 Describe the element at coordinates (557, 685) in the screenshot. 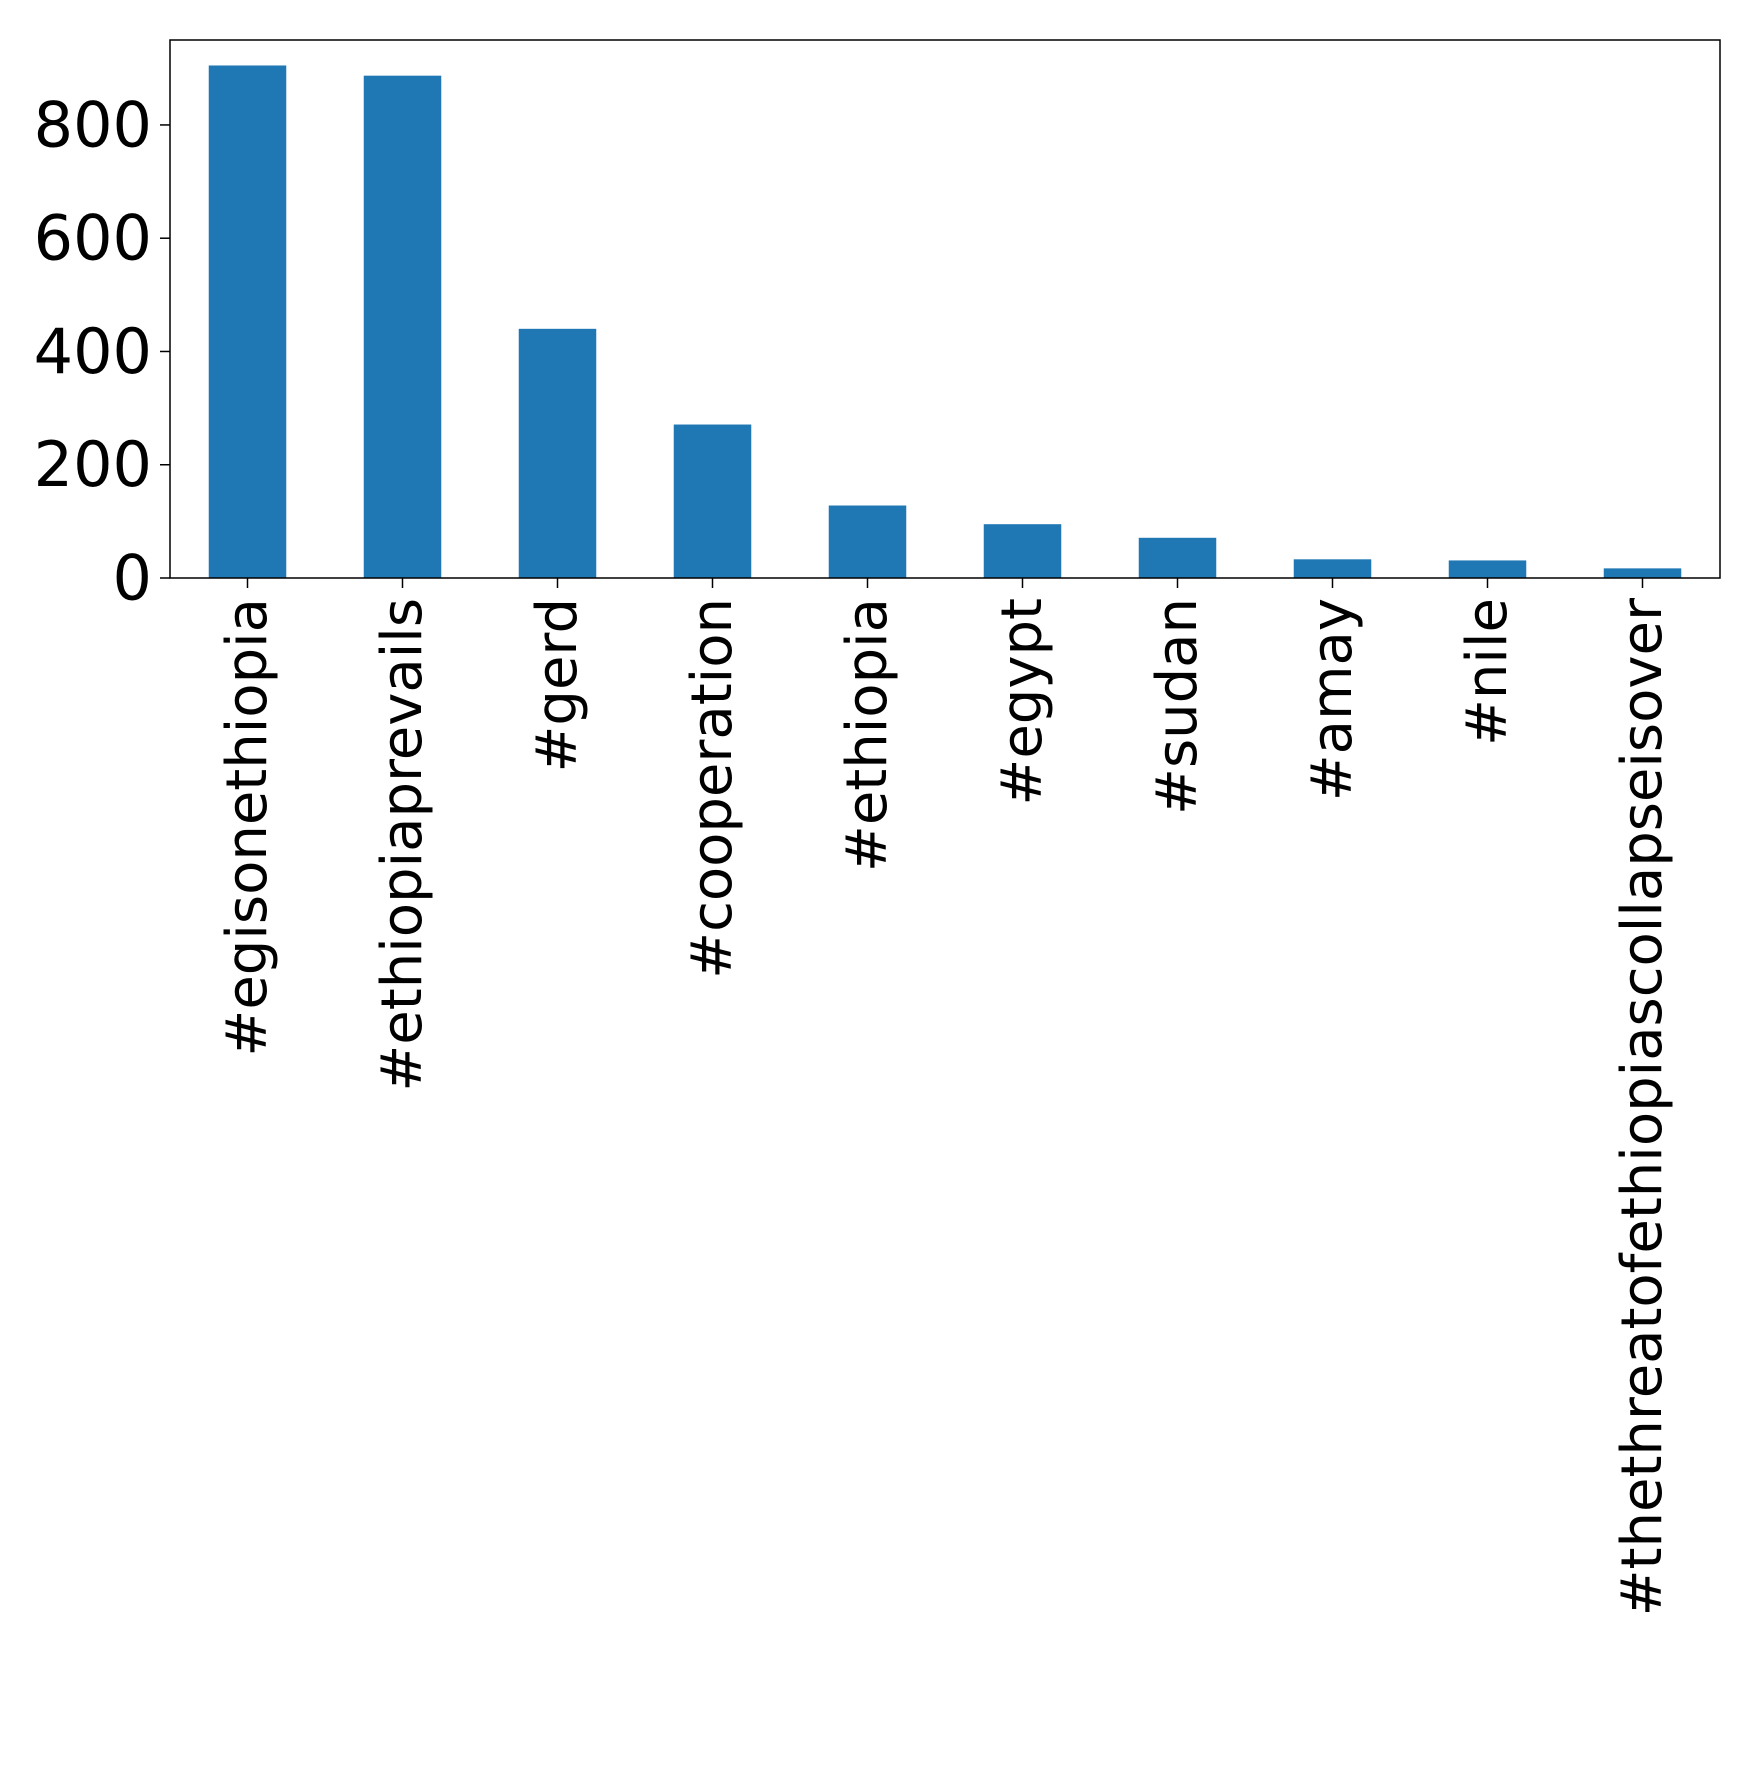

I see `x-tick-label-2: #gerd` at that location.